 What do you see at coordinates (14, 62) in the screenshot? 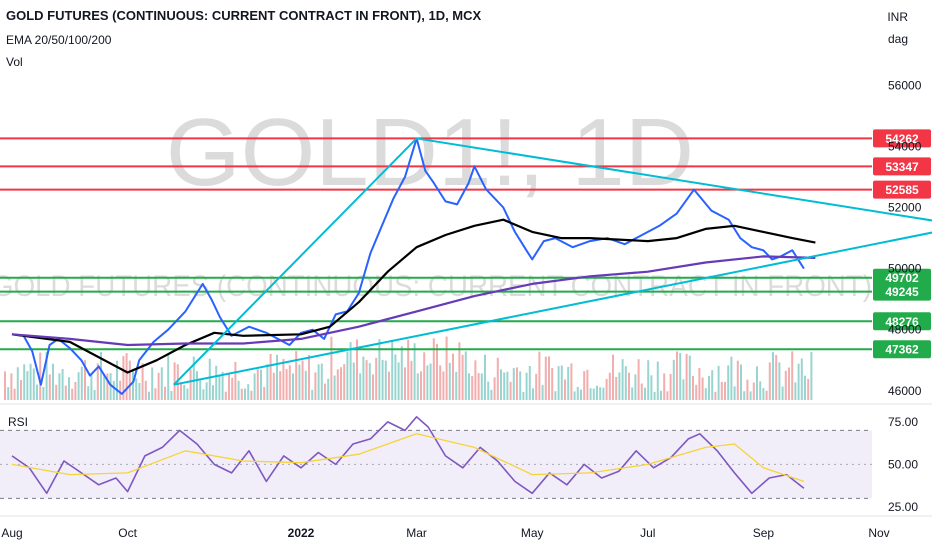
I see `volume-legend: Vol` at bounding box center [14, 62].